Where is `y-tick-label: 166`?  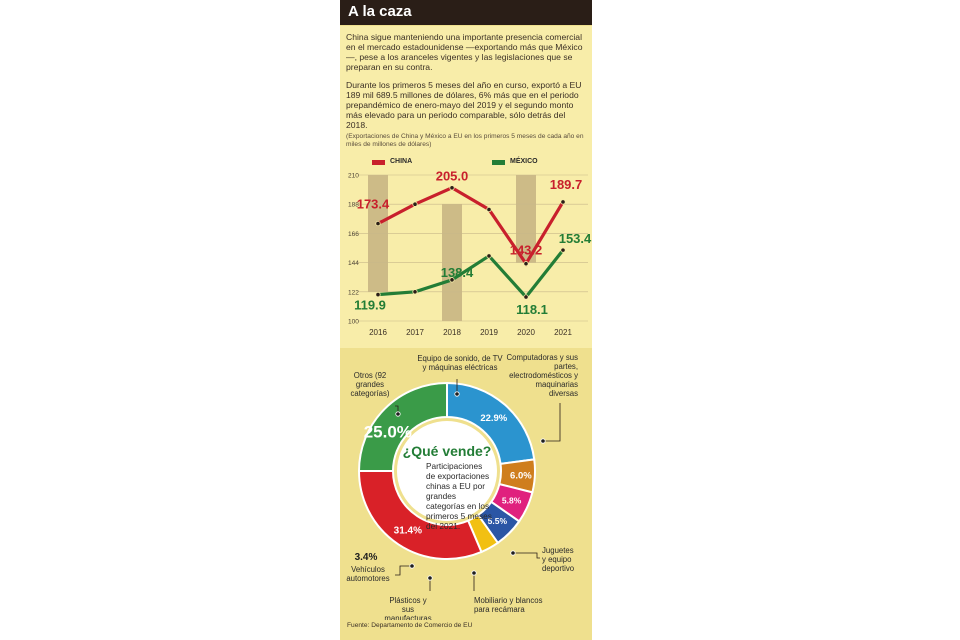
y-tick-label: 166 is located at coordinates (353, 234).